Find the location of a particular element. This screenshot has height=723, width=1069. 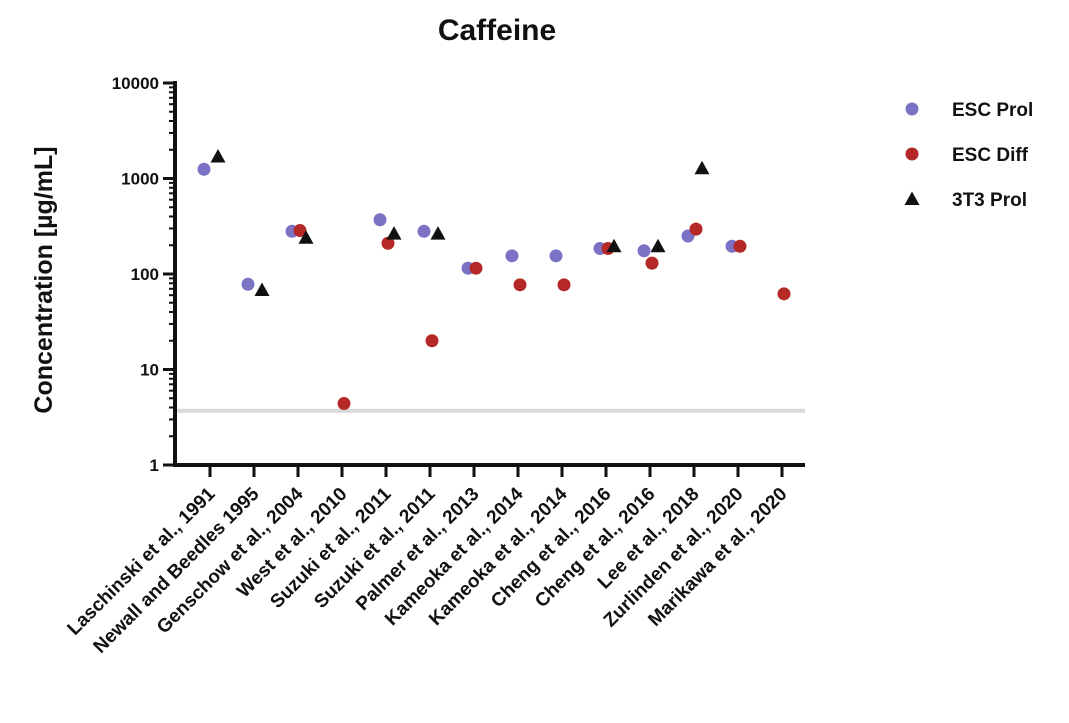

legend-marker-esc-diff is located at coordinates (912, 154).